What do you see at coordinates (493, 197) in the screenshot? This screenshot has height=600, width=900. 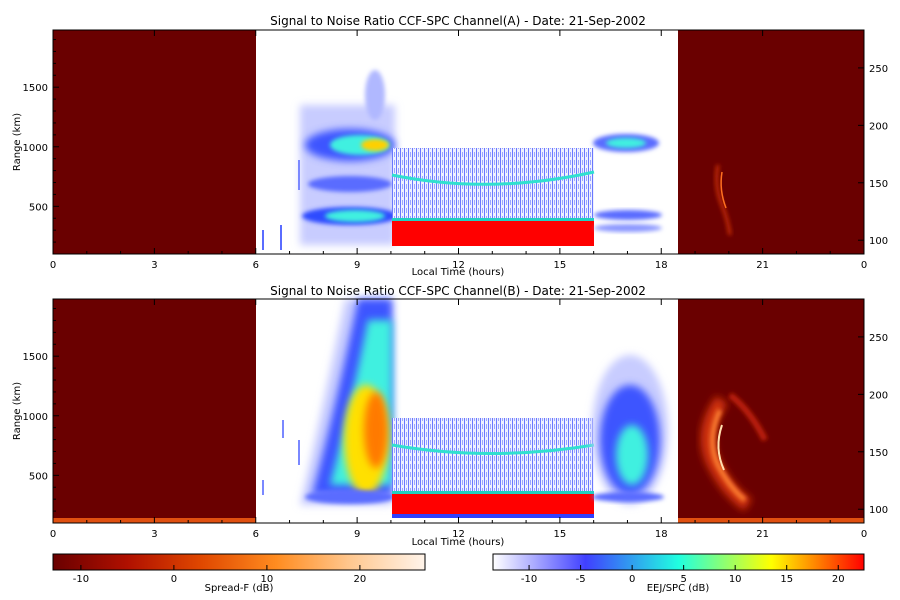 I see `panel-a-spc-block` at bounding box center [493, 197].